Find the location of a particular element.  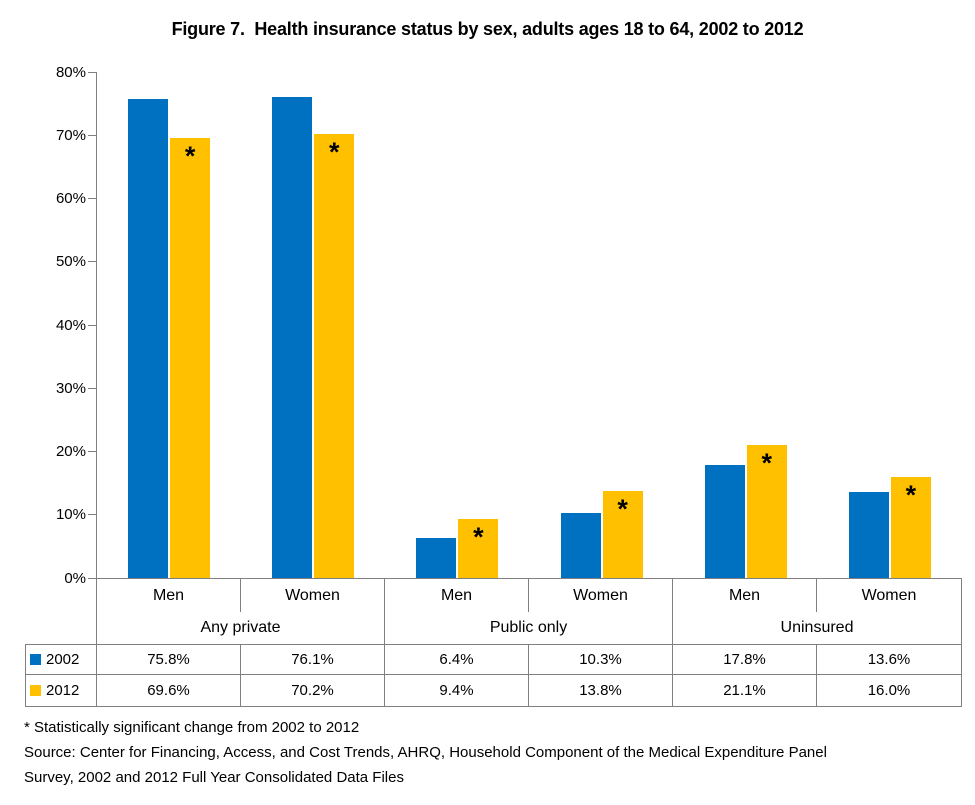

bar-group-uninsured-women: * is located at coordinates (890, 325).